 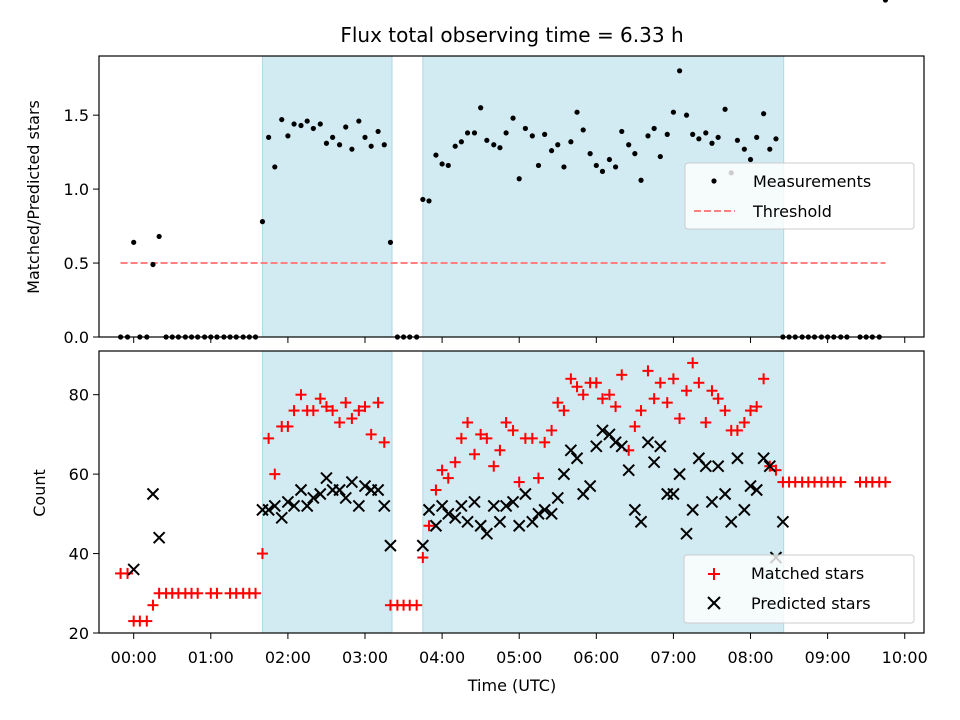 I want to click on legend-matched-marker, so click(x=714, y=574).